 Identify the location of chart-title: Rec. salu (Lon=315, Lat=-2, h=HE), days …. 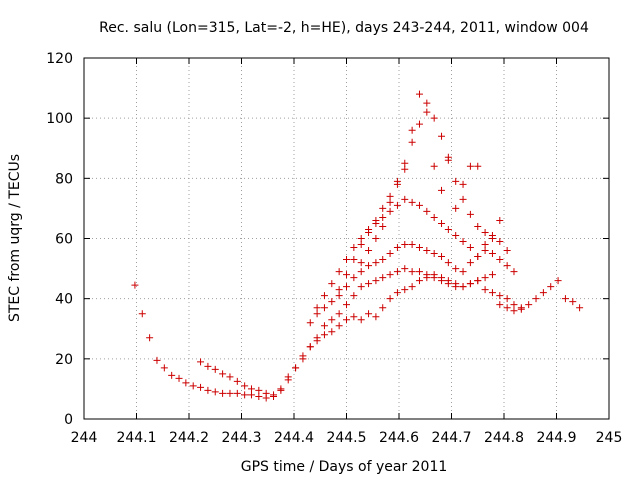
(344, 28).